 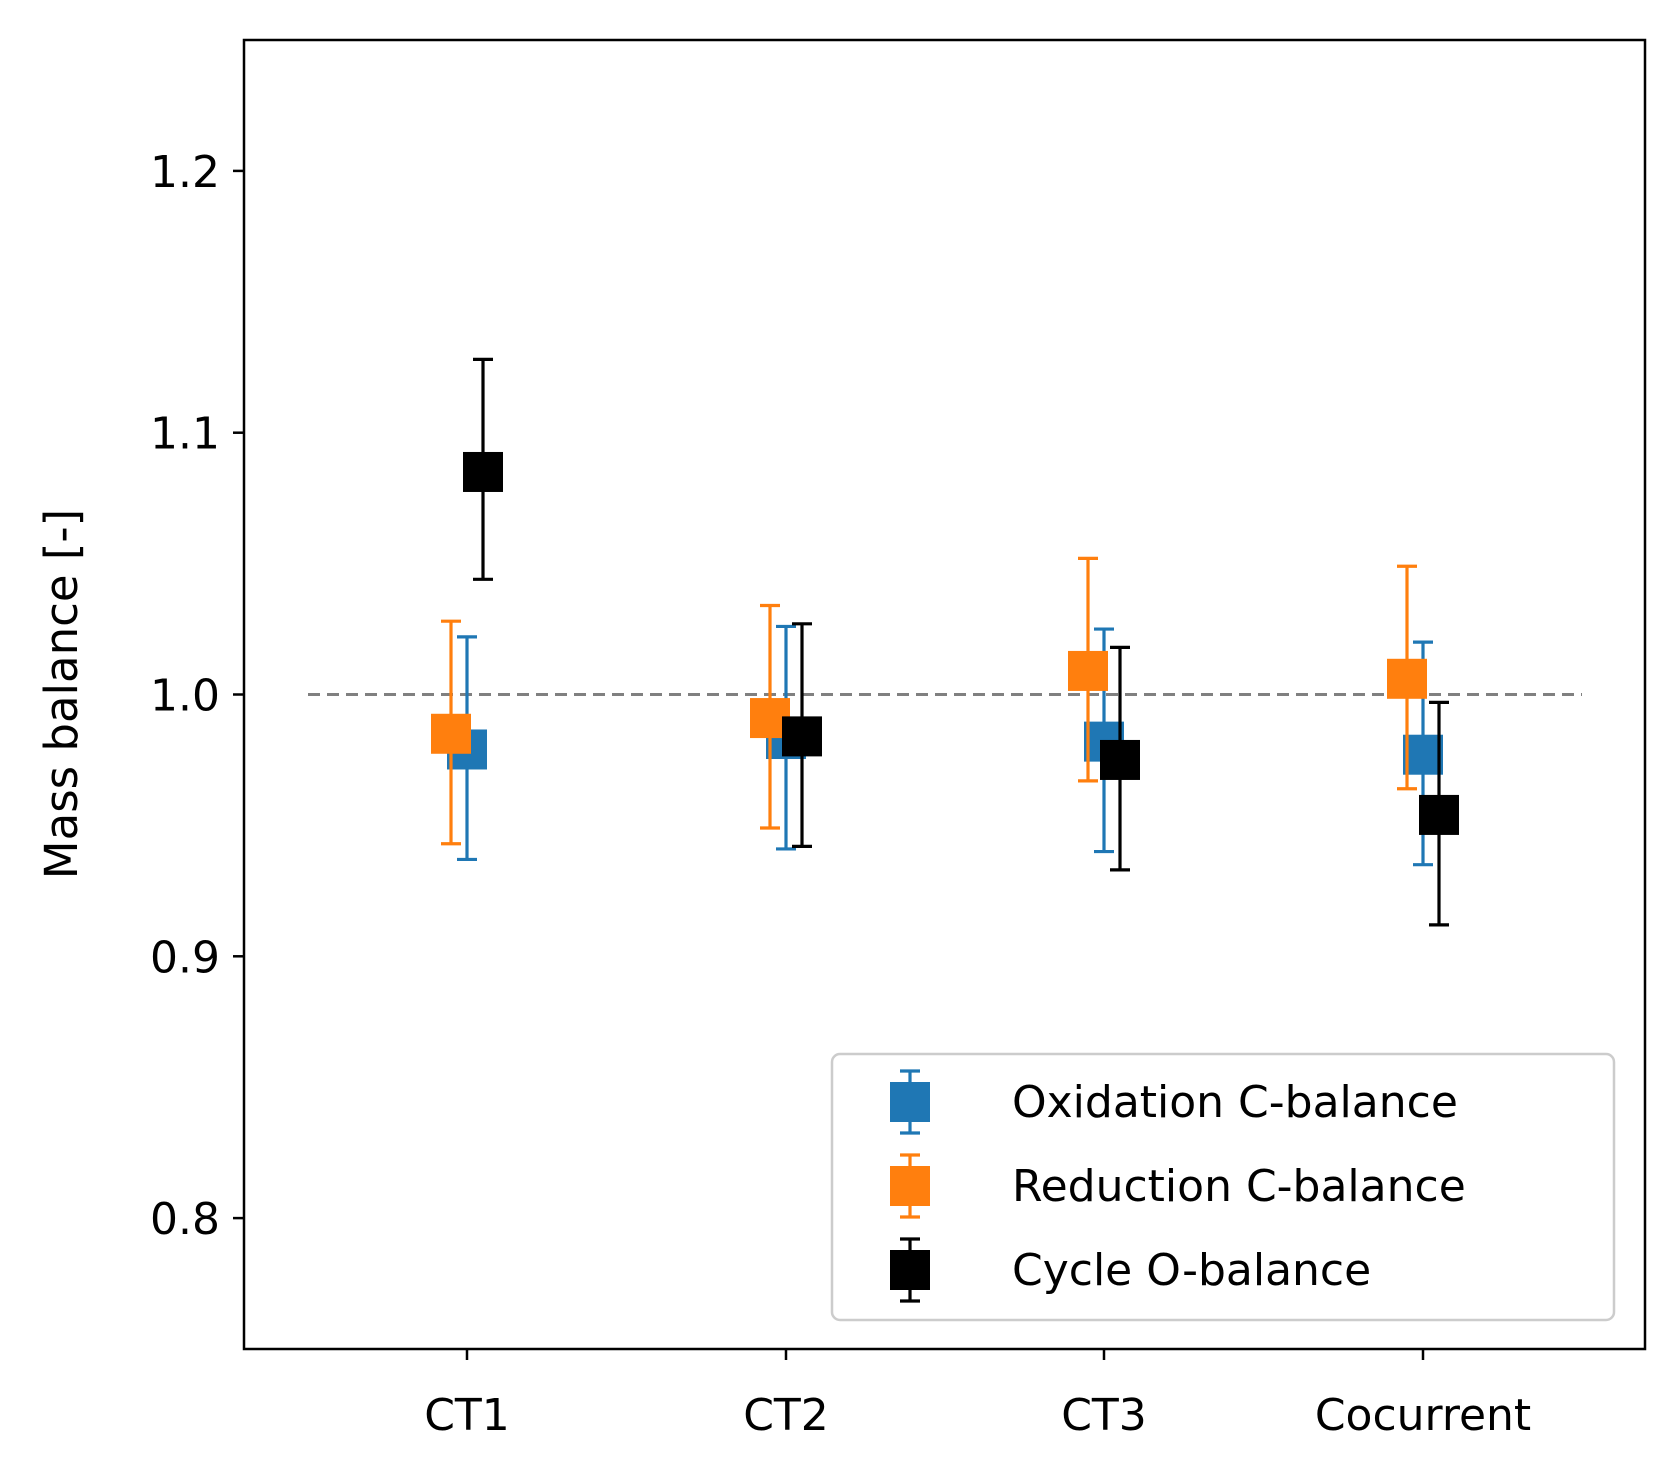 I want to click on y-axis: 0.8 0.9 1.0 1.1 1.2, so click(x=197, y=696).